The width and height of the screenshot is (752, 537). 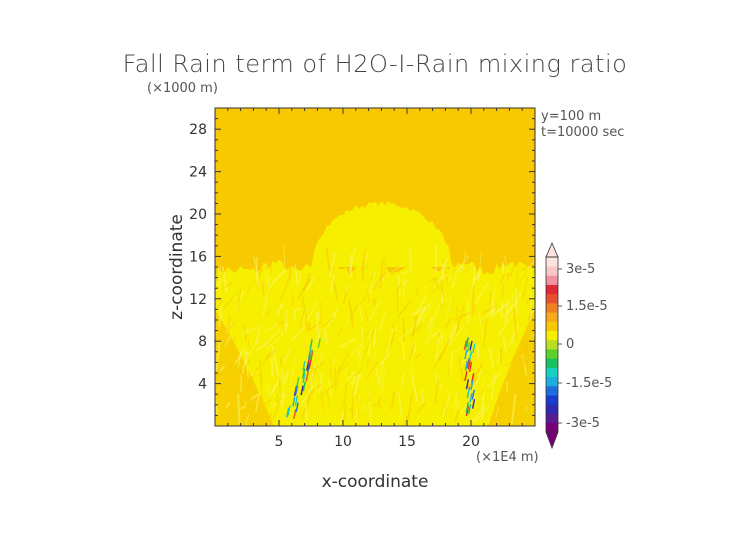 I want to click on x-tick-label: 10, so click(x=343, y=442).